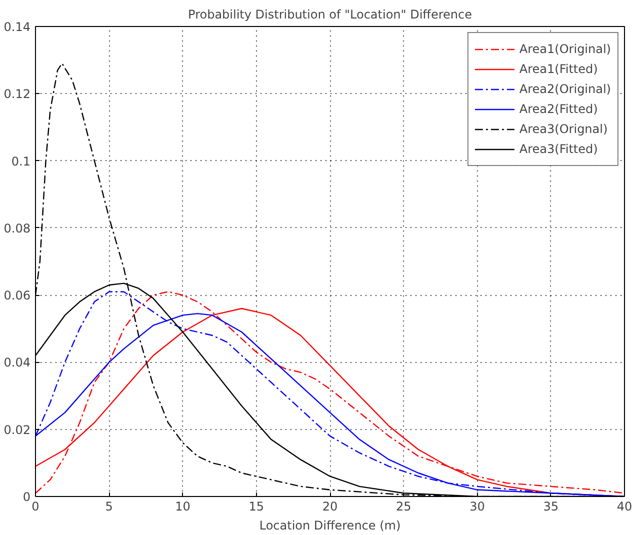  I want to click on legend-label: Area1(Fitted), so click(558, 69).